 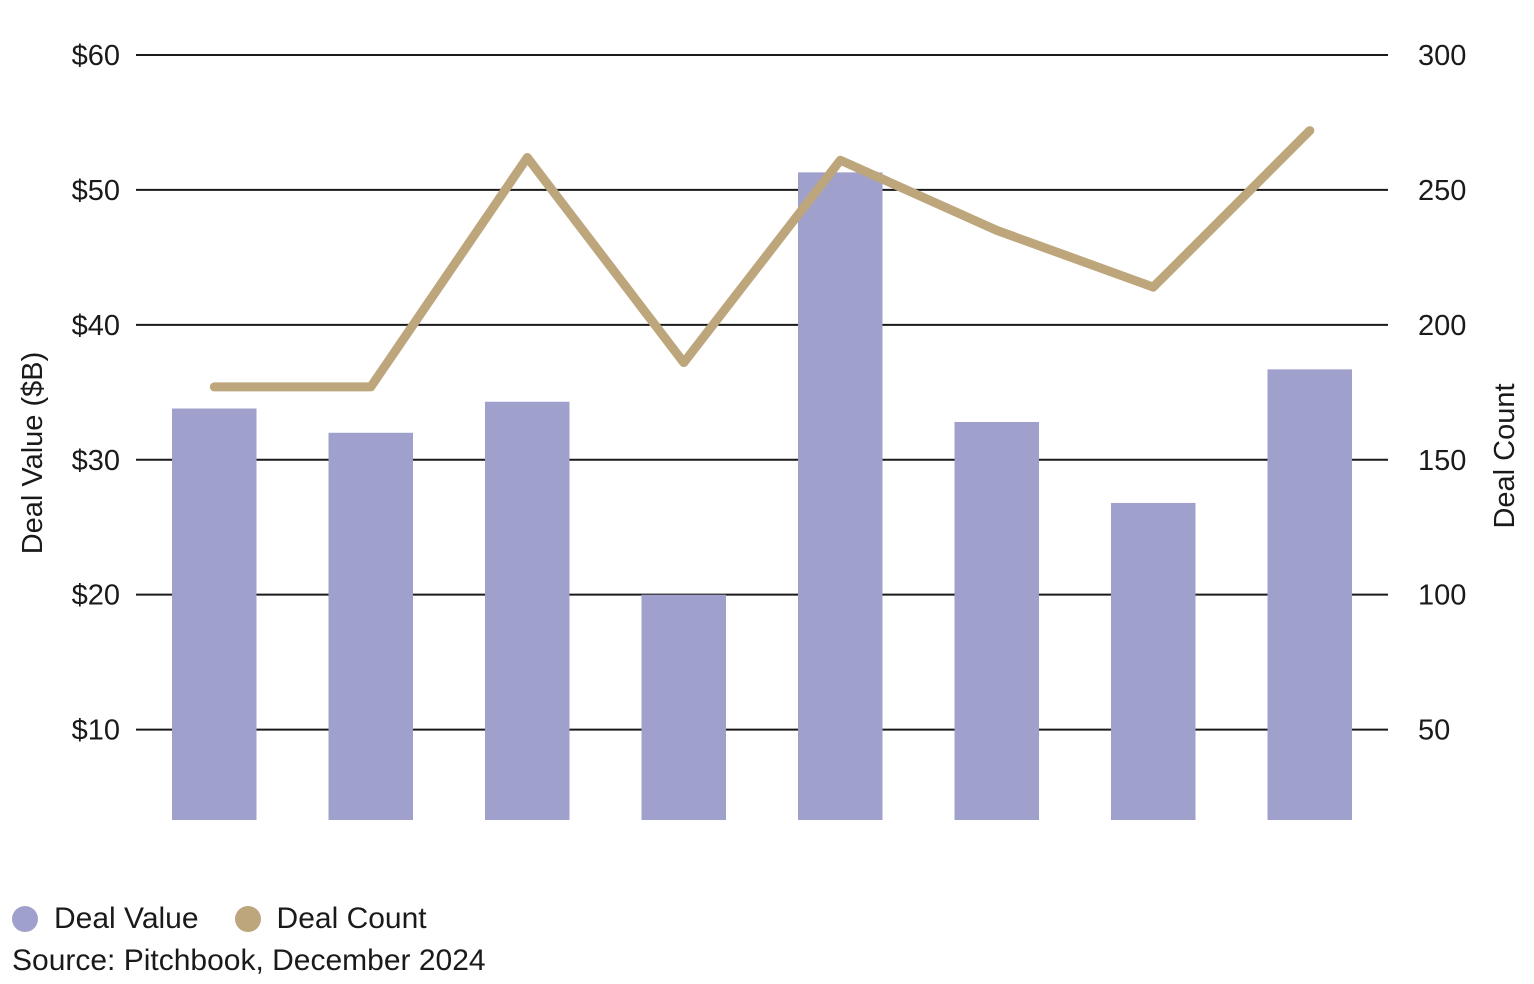 What do you see at coordinates (96, 393) in the screenshot?
I see `left-axis-ticks: $10 $20 $30 $40 $50 $60` at bounding box center [96, 393].